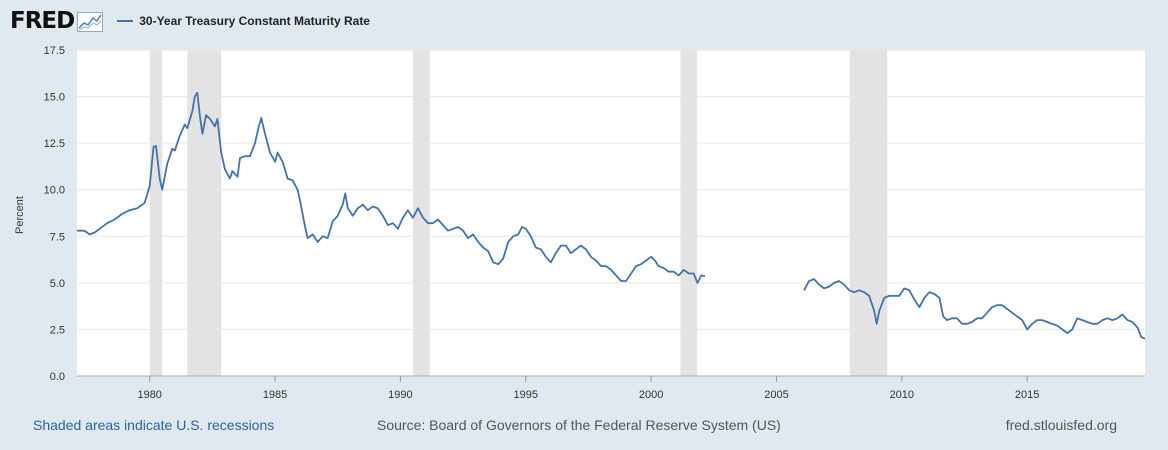 This screenshot has height=450, width=1168. What do you see at coordinates (974, 309) in the screenshot?
I see `series-line-segment` at bounding box center [974, 309].